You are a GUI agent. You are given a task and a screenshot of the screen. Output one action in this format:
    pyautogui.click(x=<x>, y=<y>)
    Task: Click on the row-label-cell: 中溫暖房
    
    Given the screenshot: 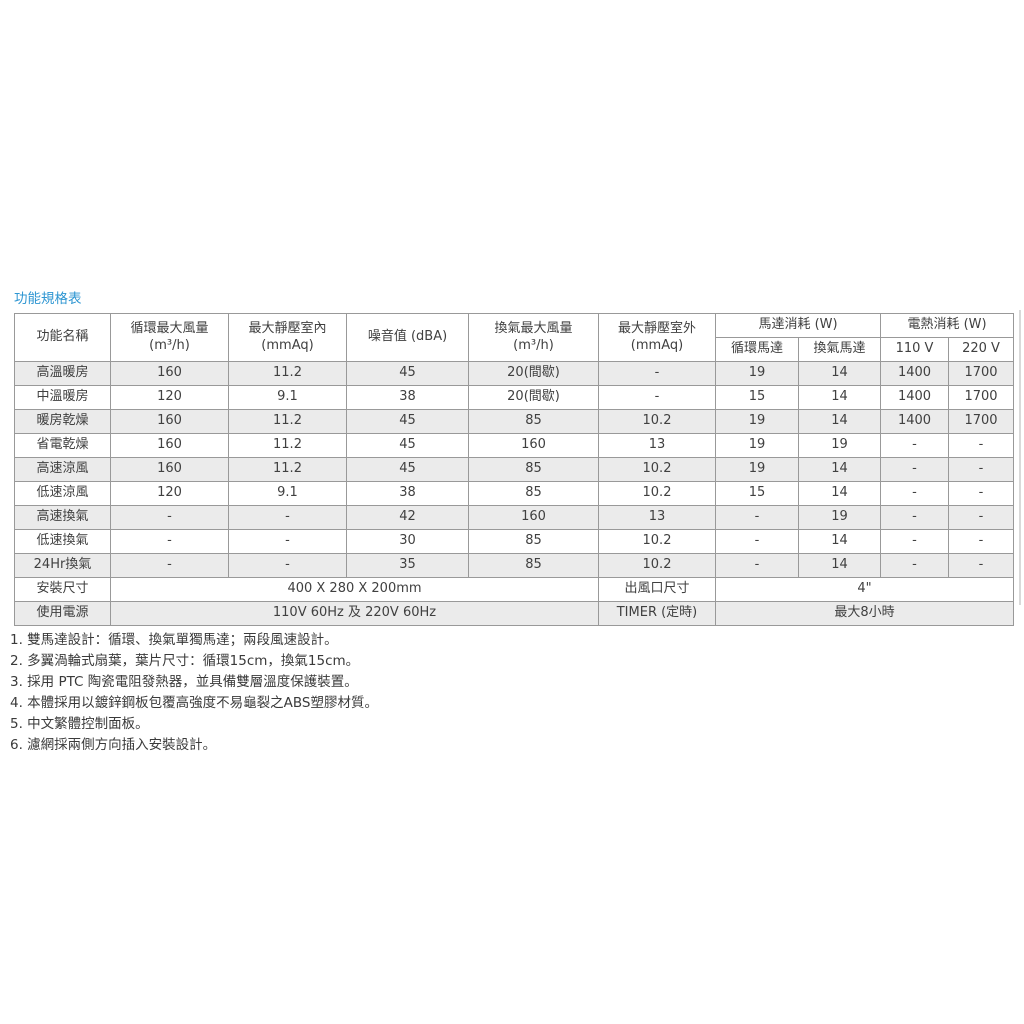 What is the action you would take?
    pyautogui.click(x=62, y=397)
    